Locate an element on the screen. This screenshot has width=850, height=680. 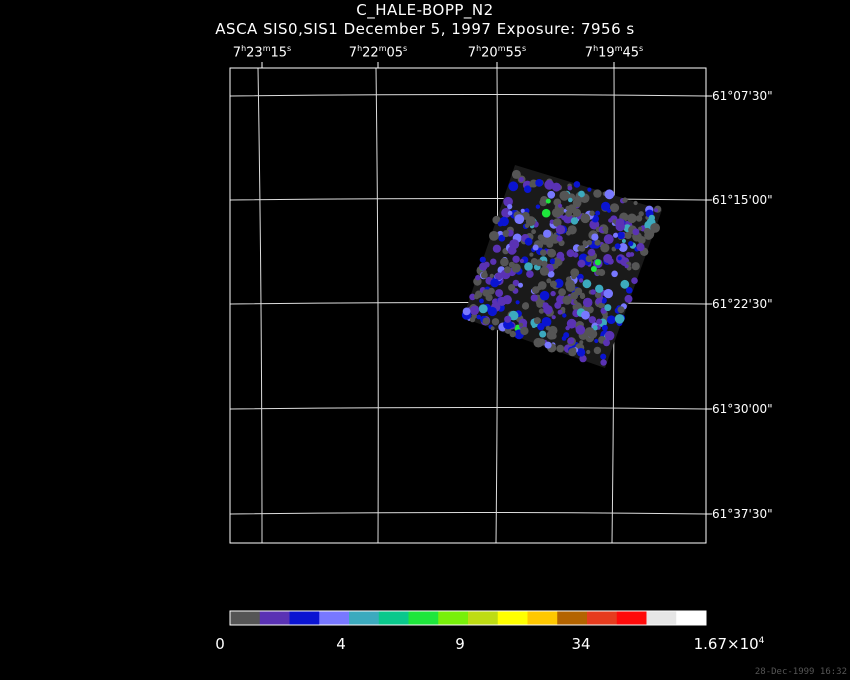
ra-grid-line is located at coordinates (377, 305).